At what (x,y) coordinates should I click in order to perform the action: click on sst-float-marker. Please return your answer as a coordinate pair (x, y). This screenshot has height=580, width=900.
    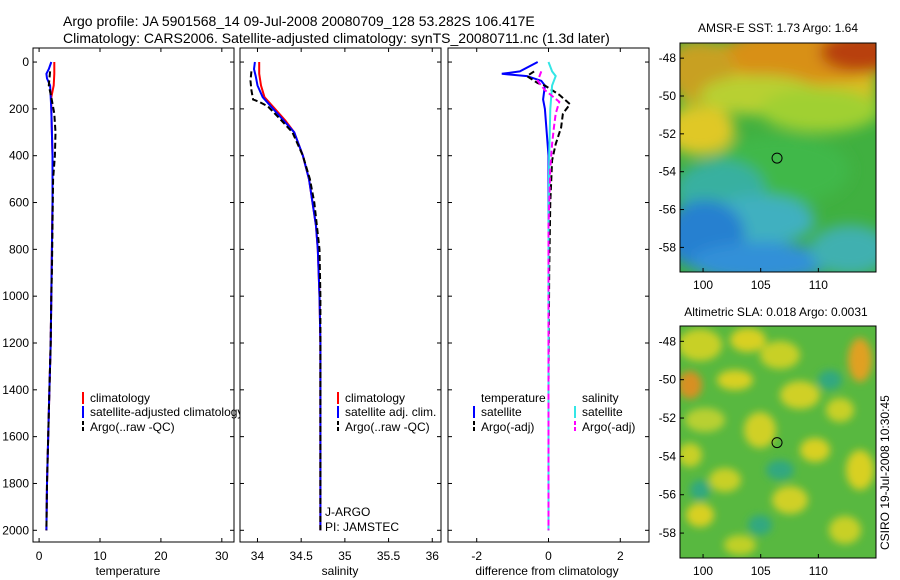
    Looking at the image, I should click on (777, 158).